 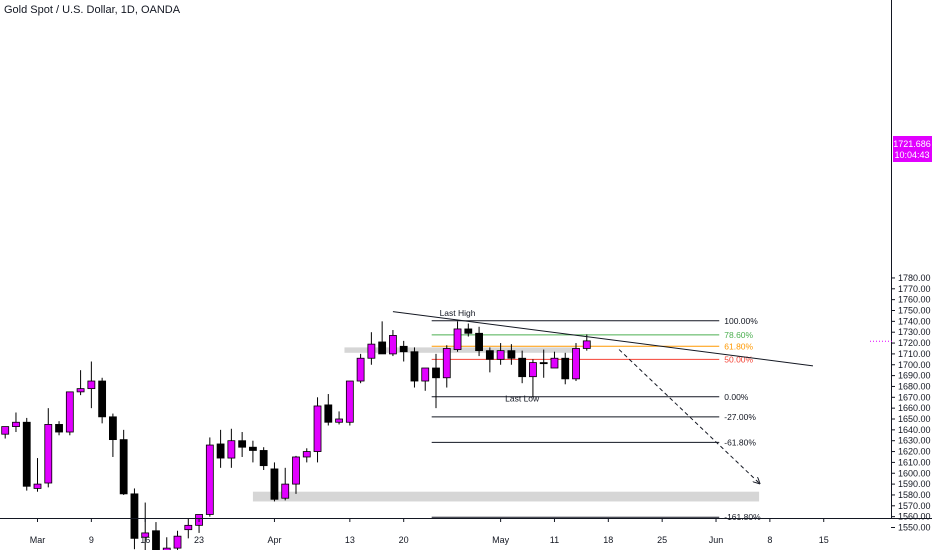 I want to click on time-tick-label: 13, so click(x=350, y=540).